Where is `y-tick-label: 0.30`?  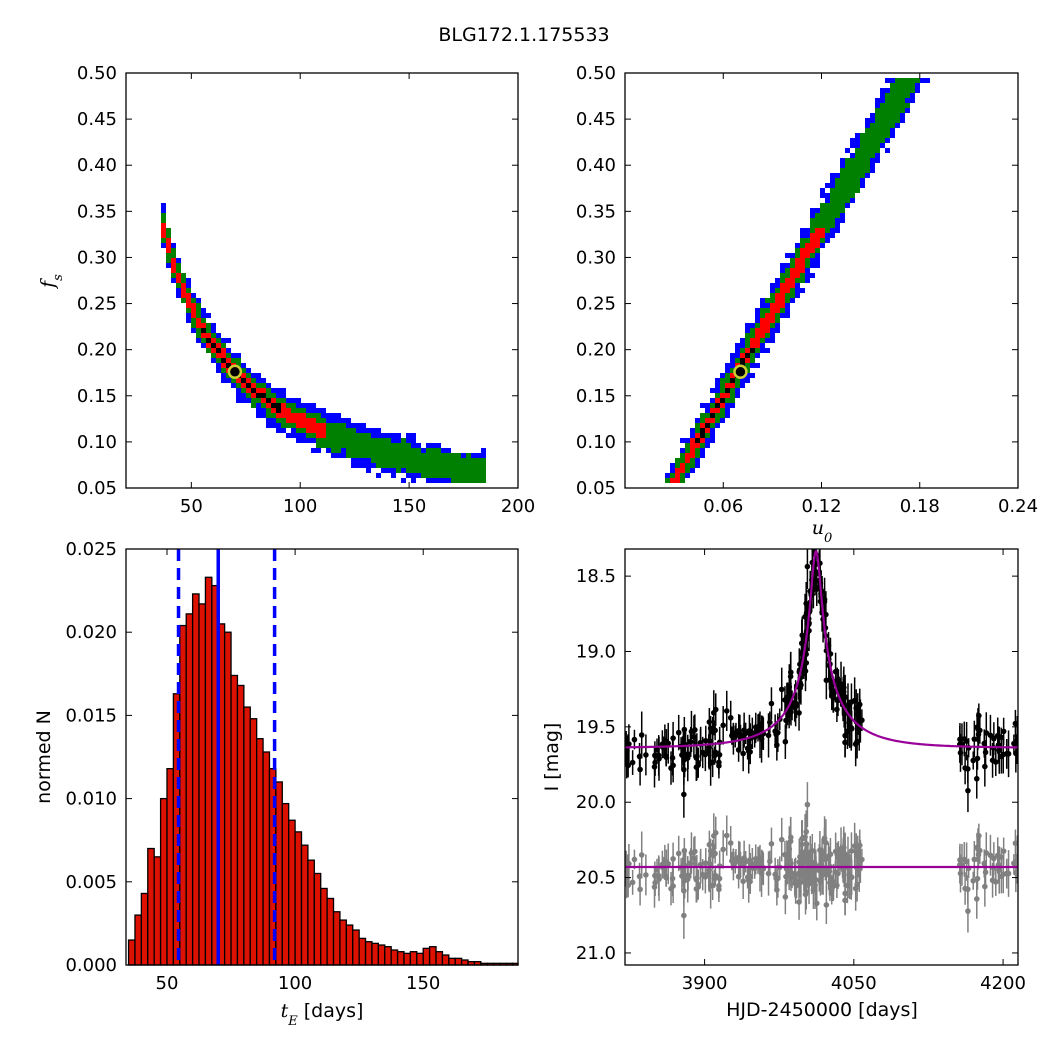
y-tick-label: 0.30 is located at coordinates (97, 257).